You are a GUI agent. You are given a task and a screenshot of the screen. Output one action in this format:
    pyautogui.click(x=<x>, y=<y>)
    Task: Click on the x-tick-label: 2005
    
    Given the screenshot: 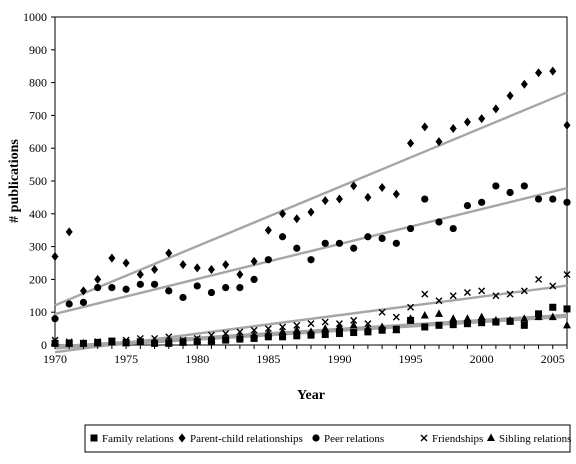 What is the action you would take?
    pyautogui.click(x=553, y=359)
    